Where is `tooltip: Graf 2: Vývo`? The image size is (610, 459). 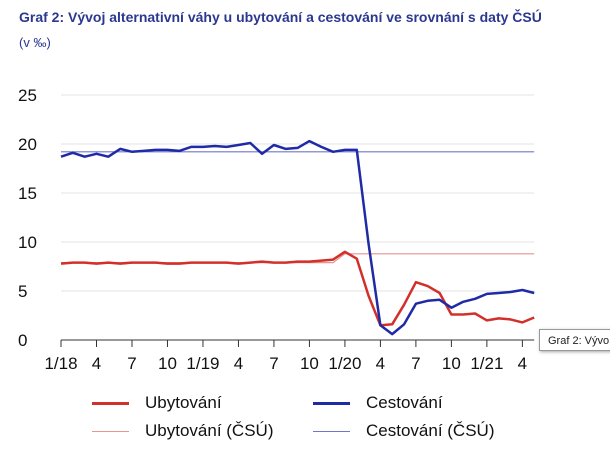 tooltip: Graf 2: Vývo is located at coordinates (574, 340).